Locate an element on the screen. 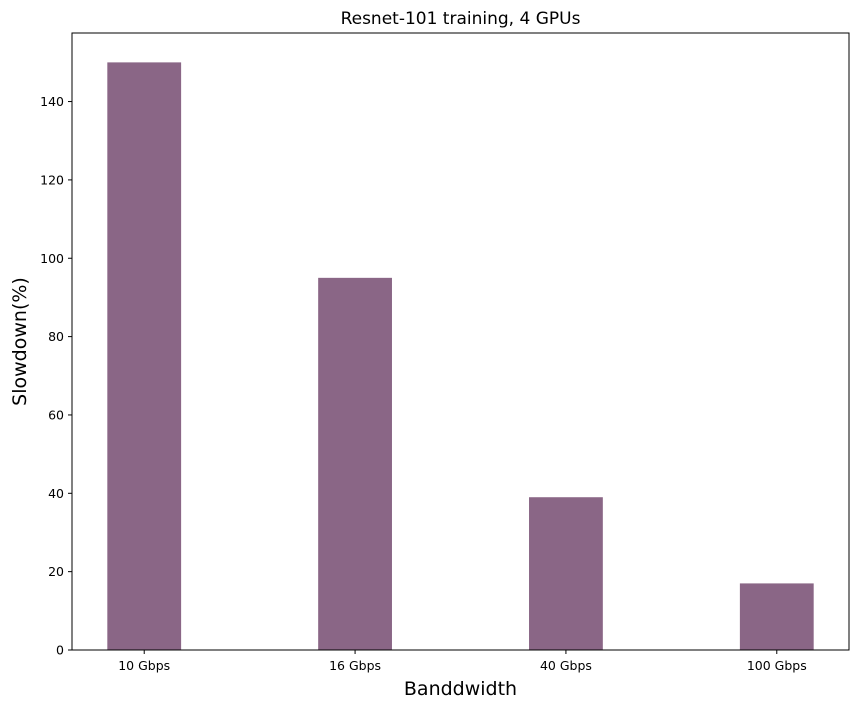 The width and height of the screenshot is (856, 708). bar-100-gbps is located at coordinates (776, 616).